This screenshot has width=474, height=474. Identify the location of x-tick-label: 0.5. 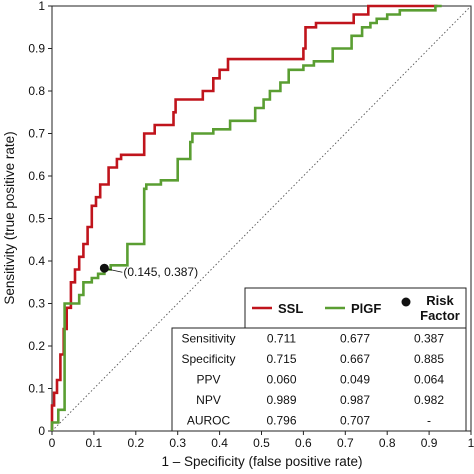
(261, 443).